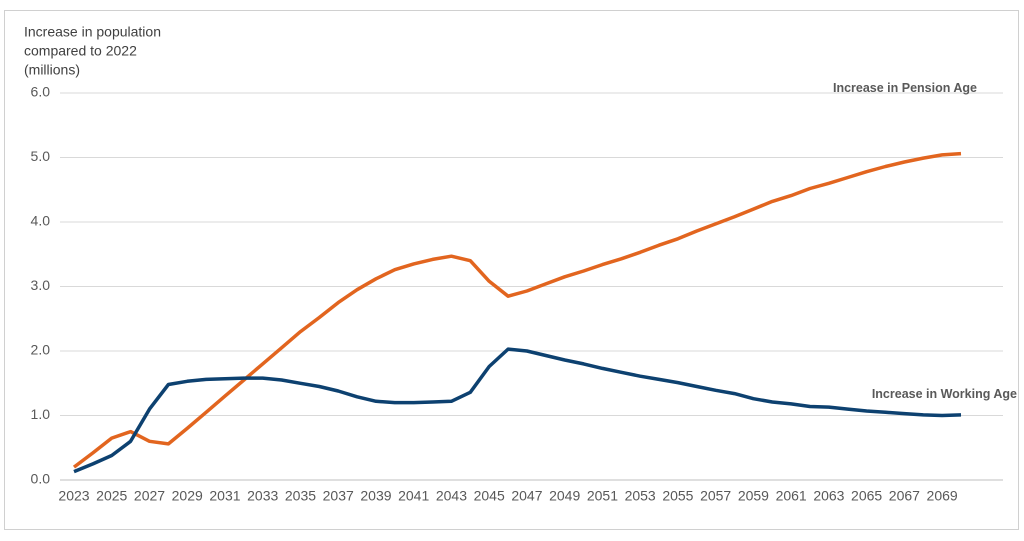 The image size is (1024, 541). Describe the element at coordinates (944, 394) in the screenshot. I see `series-label: Increase in Working Age` at that location.